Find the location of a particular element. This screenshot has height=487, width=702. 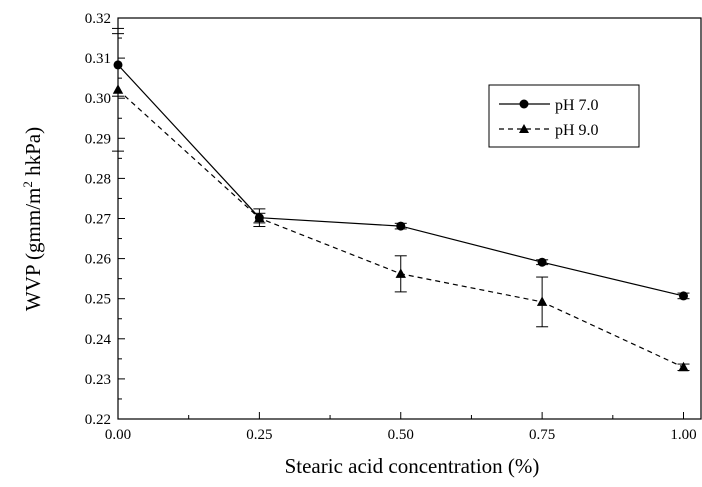

x-axis-title: Stearic acid concentration (%) is located at coordinates (412, 466).